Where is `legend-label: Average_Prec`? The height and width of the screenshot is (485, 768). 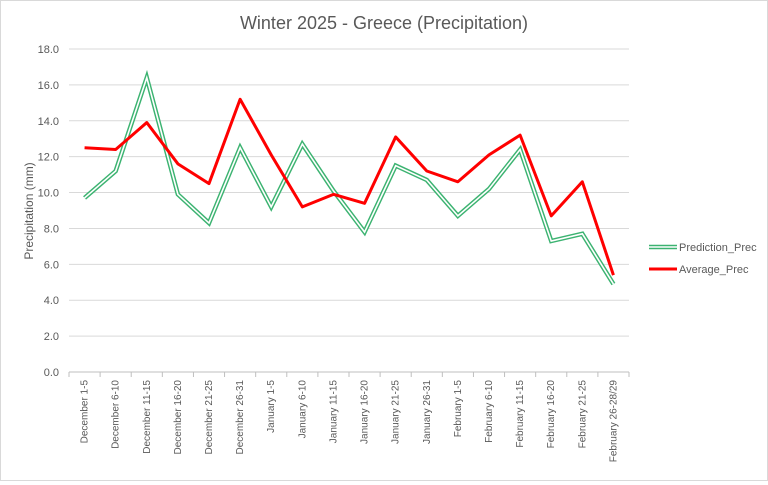
legend-label: Average_Prec is located at coordinates (714, 270).